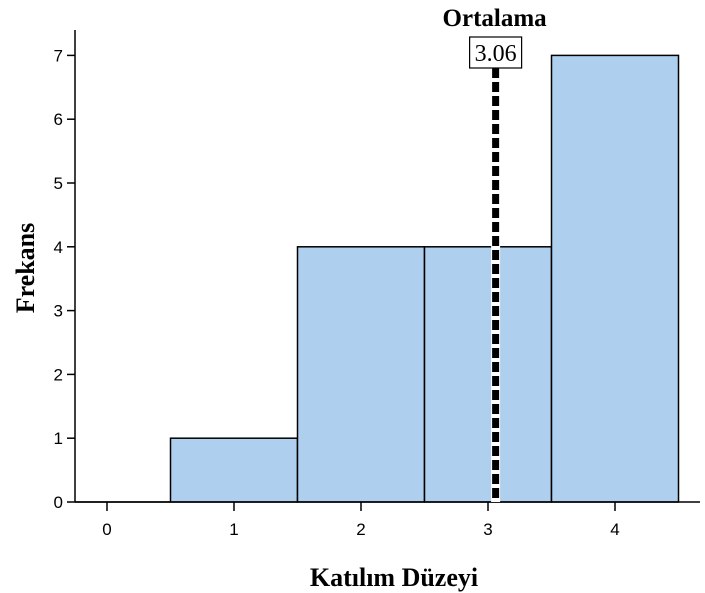 This screenshot has height=593, width=705. What do you see at coordinates (233, 529) in the screenshot?
I see `x-tick-label-1: 1` at bounding box center [233, 529].